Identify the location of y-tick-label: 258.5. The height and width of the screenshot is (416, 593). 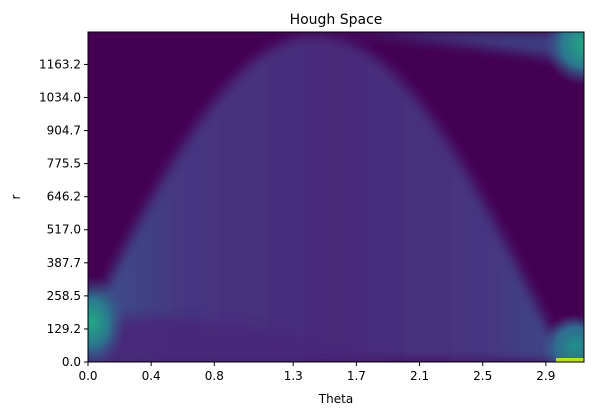
(64, 296).